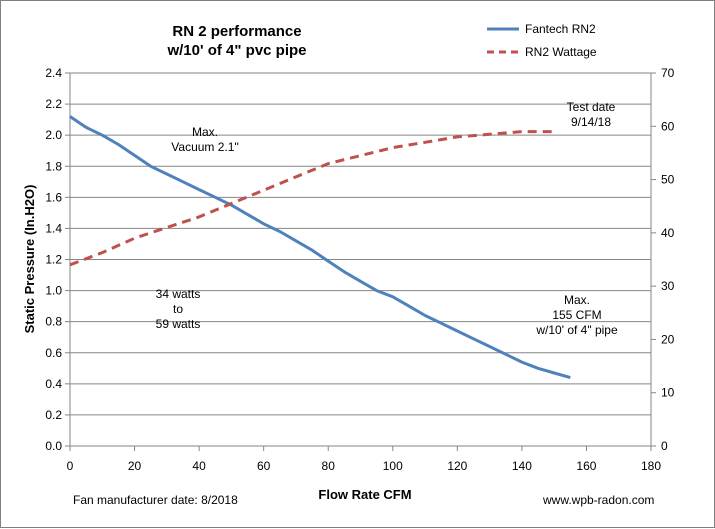  What do you see at coordinates (205, 132) in the screenshot?
I see `annotation-max-vacuum-line-1: Max.` at bounding box center [205, 132].